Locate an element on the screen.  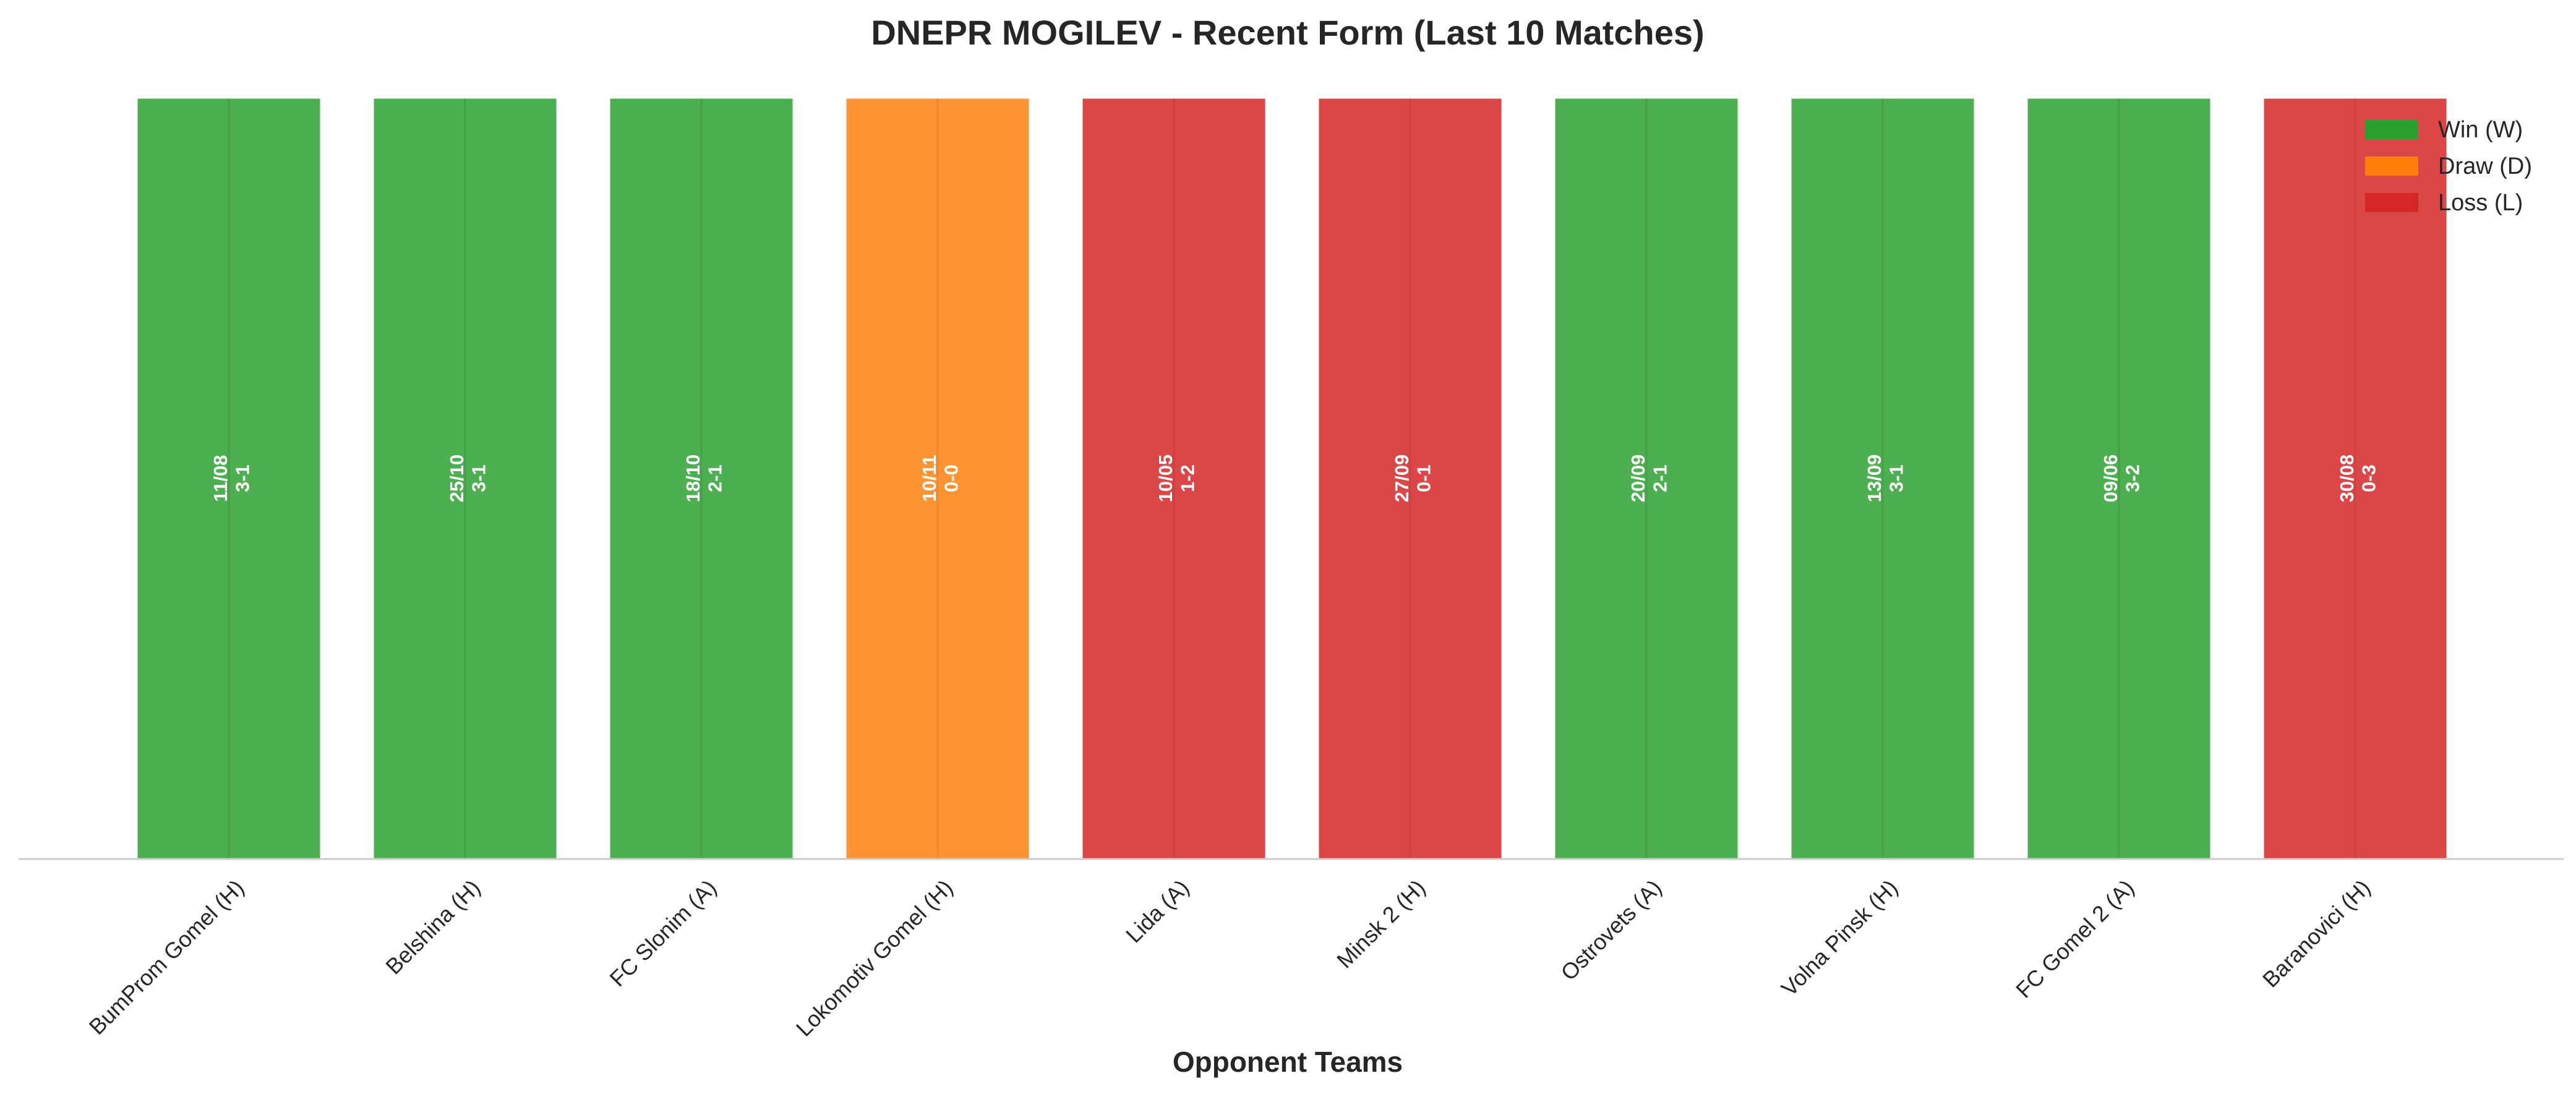
bar-score-label: 0-1 is located at coordinates (1424, 478).